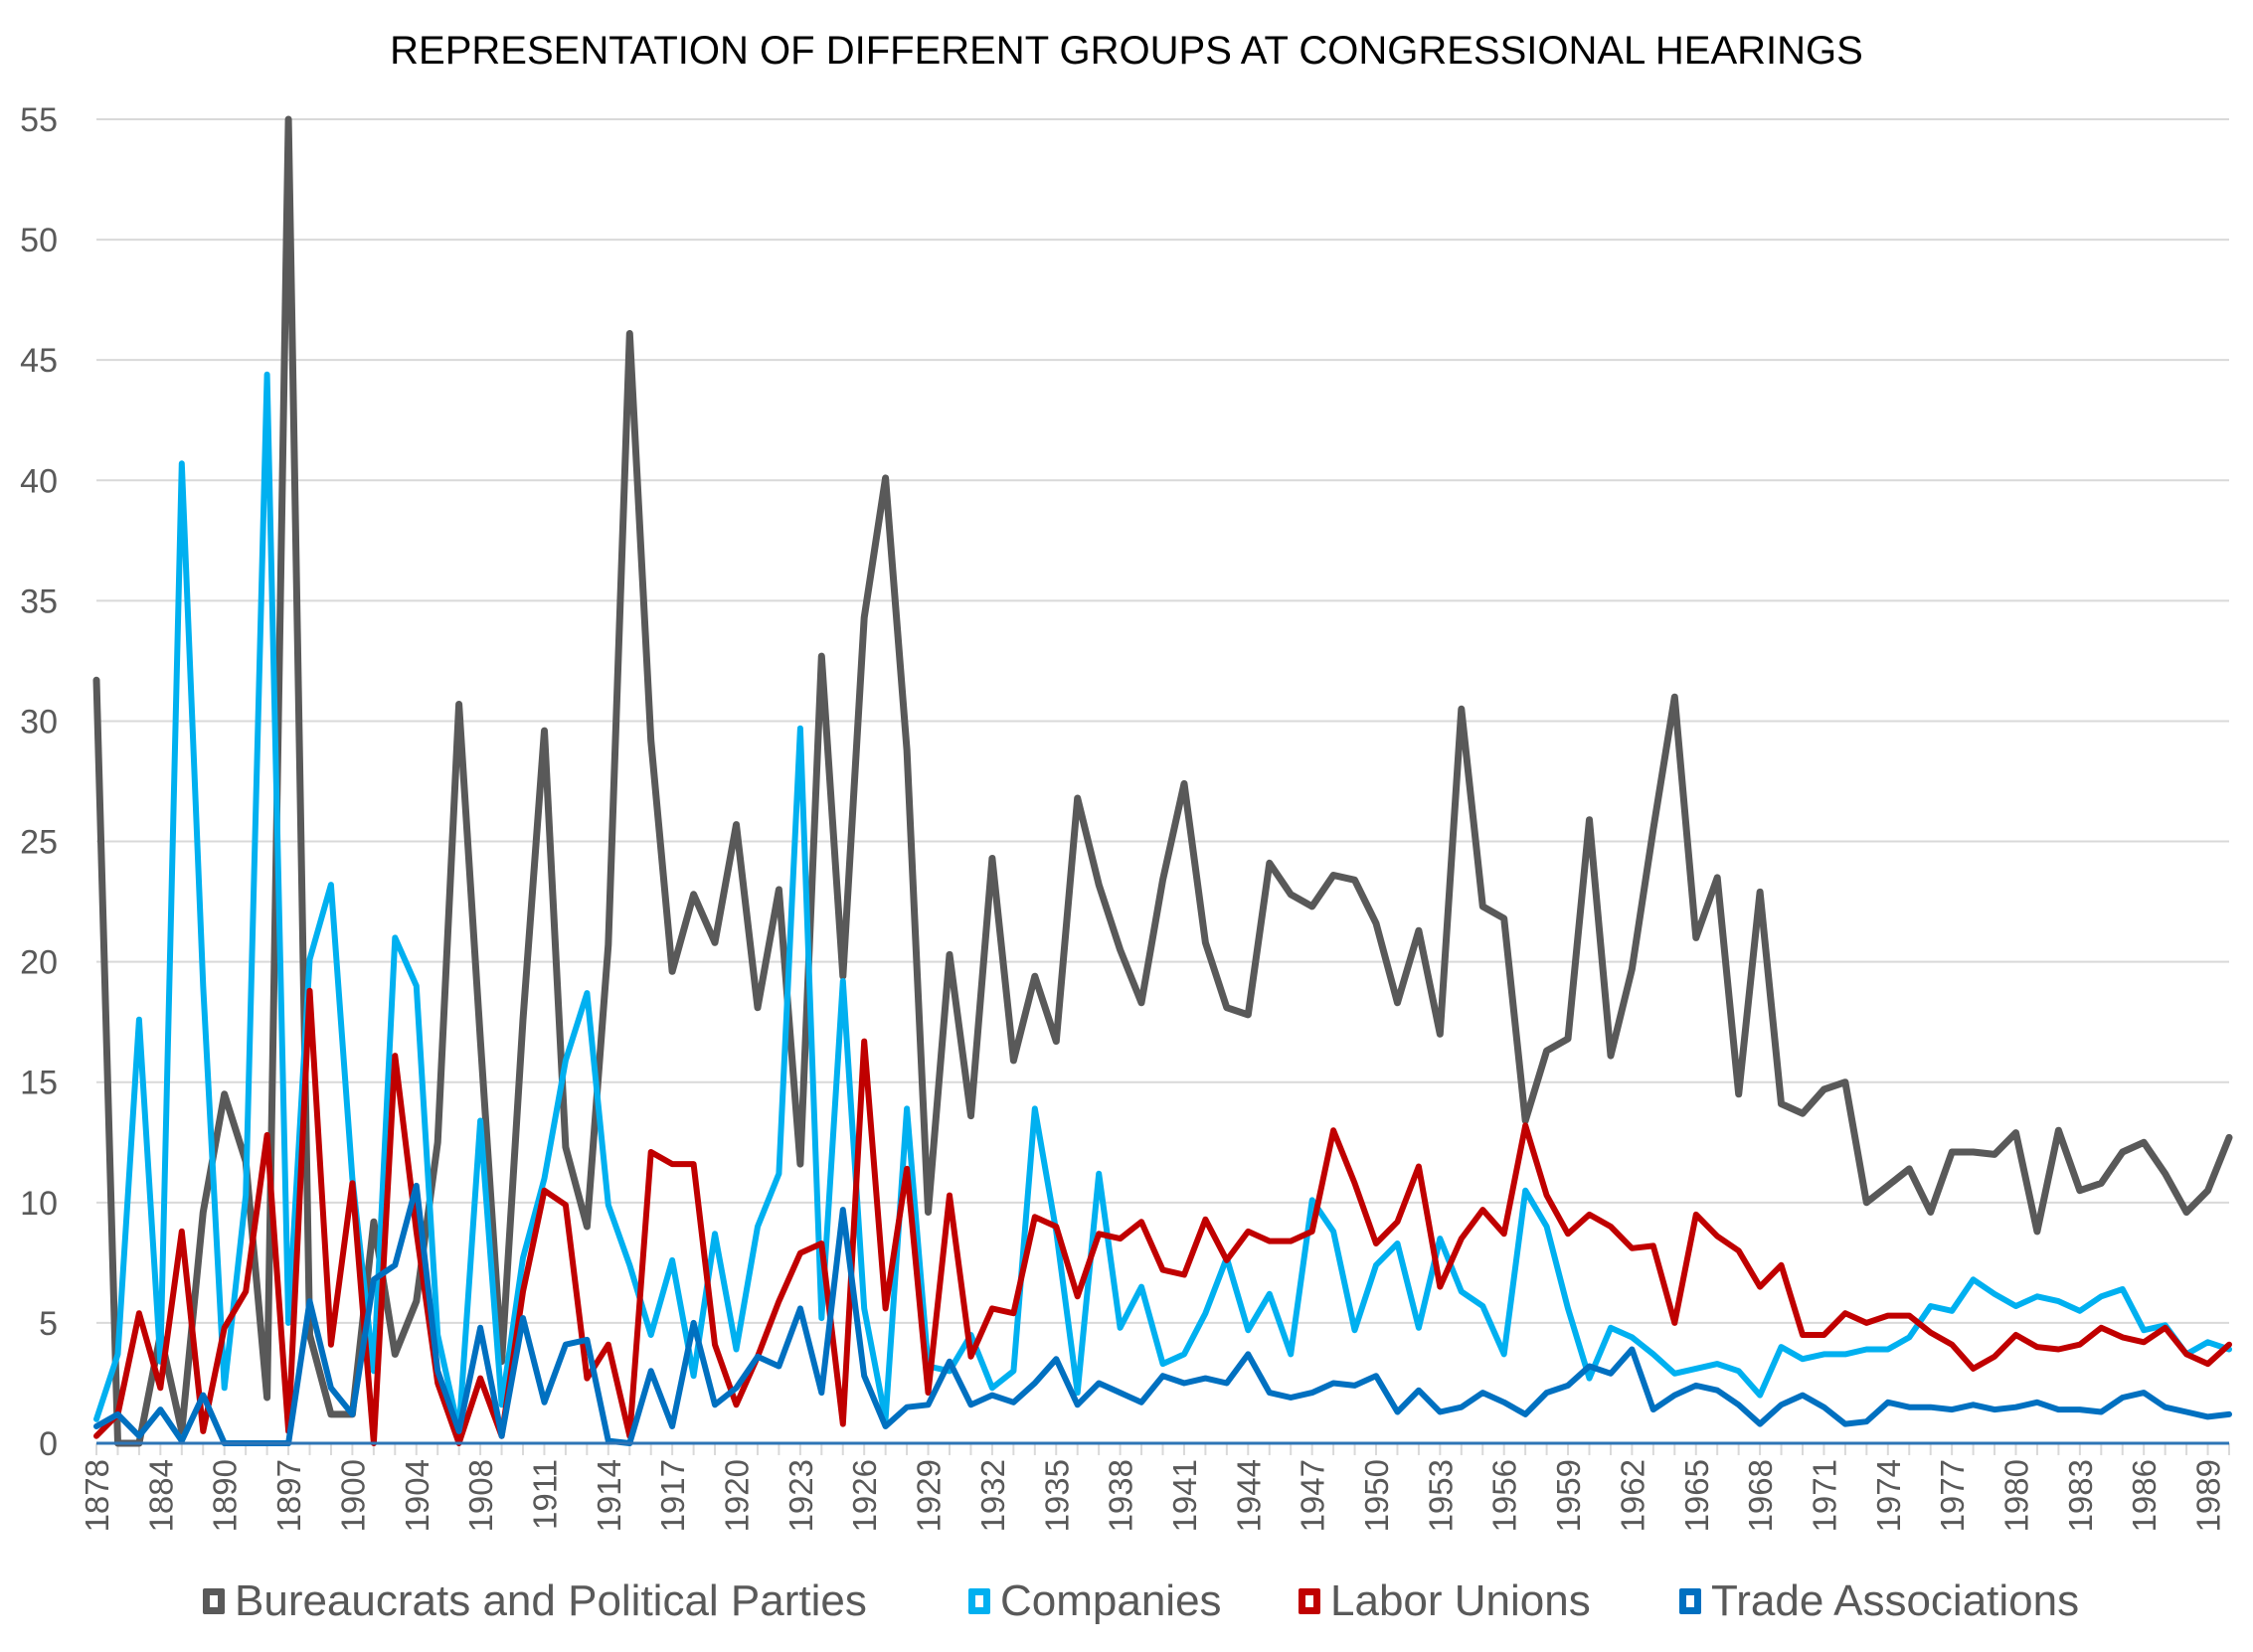  Describe the element at coordinates (1761, 1495) in the screenshot. I see `x-tick-label: 1968` at that location.